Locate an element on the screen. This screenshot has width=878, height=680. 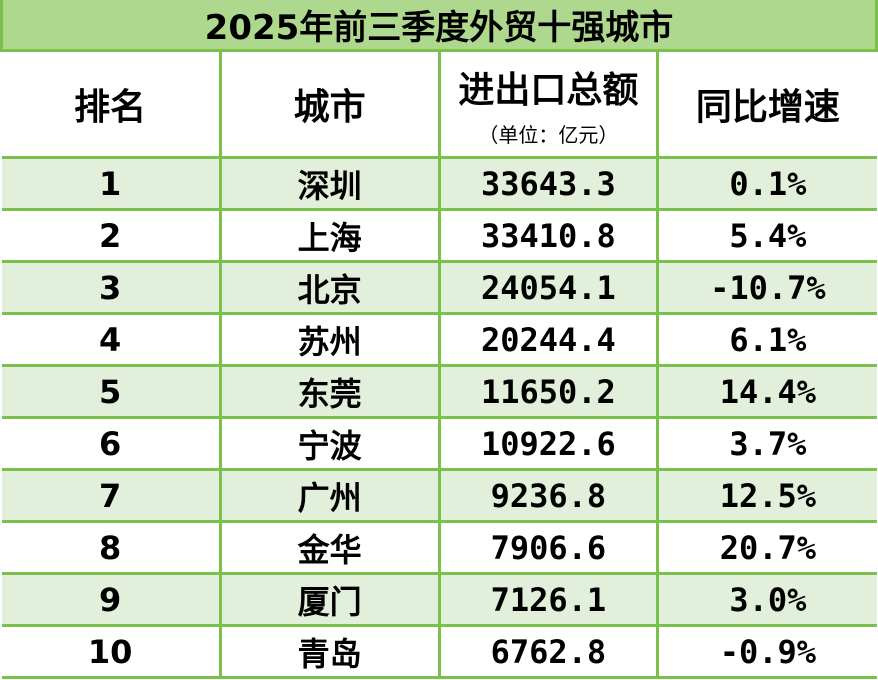
growth-cell: 14.4% is located at coordinates (766, 391).